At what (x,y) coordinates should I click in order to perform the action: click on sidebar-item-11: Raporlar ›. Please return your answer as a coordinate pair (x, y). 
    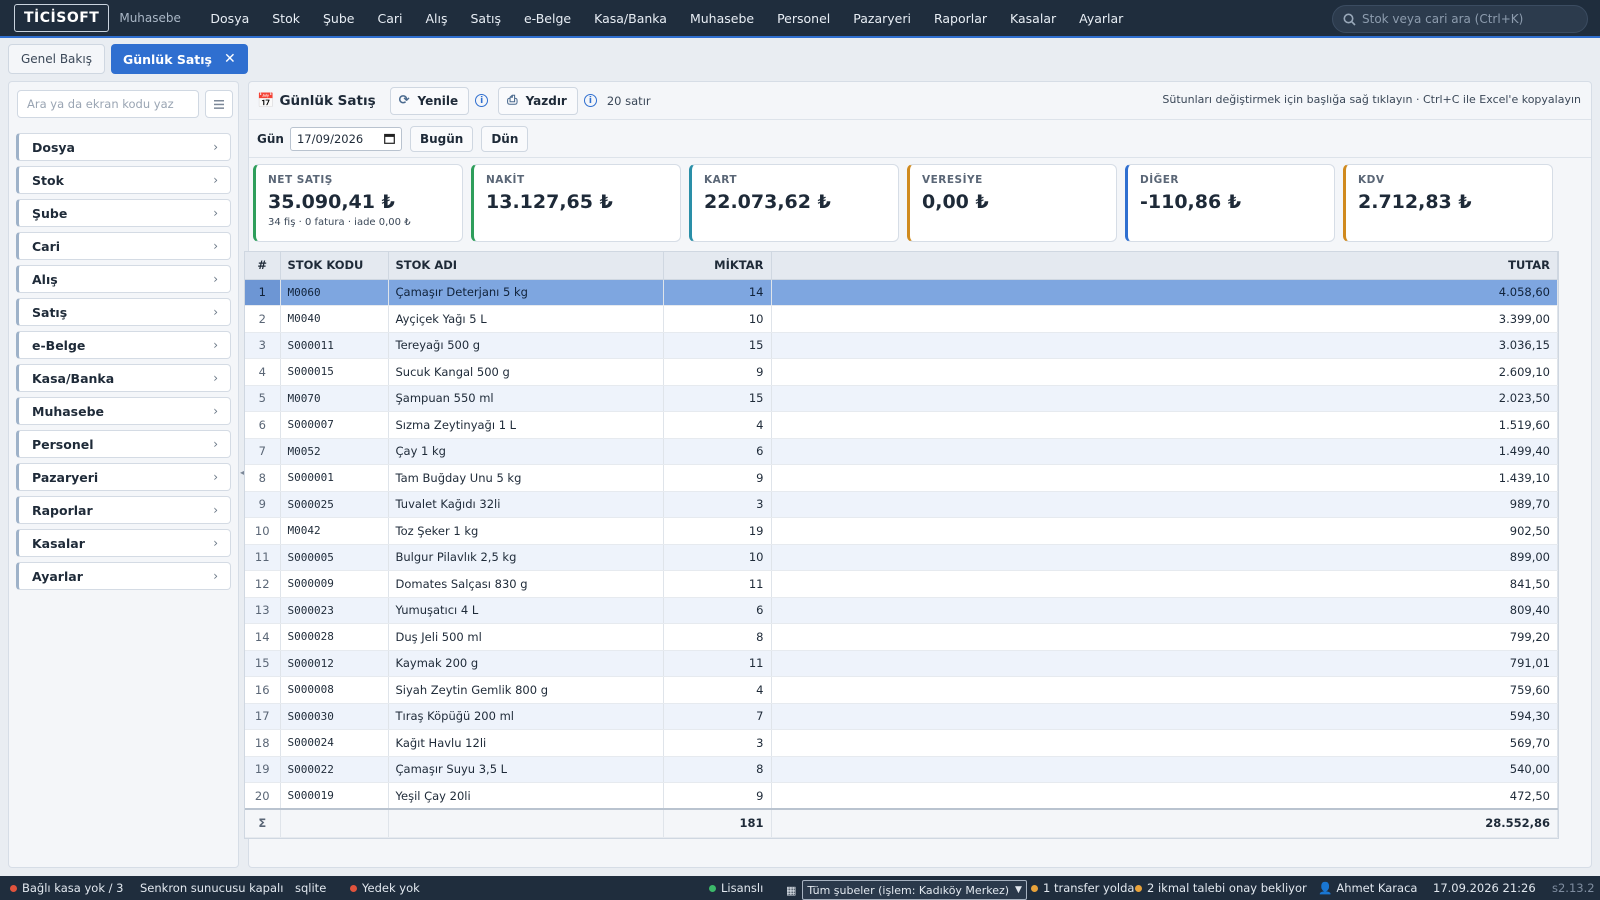
    Looking at the image, I should click on (123, 510).